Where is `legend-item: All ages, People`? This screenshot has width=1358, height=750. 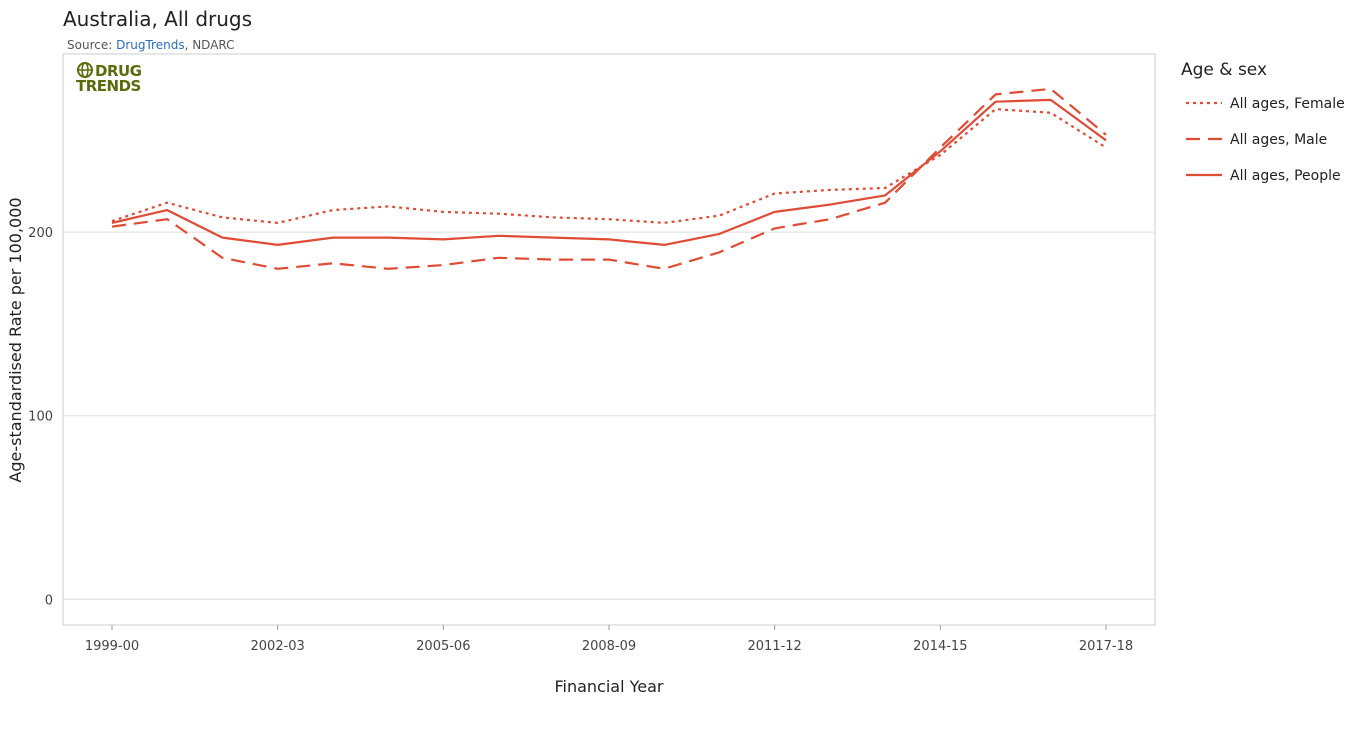 legend-item: All ages, People is located at coordinates (1263, 176).